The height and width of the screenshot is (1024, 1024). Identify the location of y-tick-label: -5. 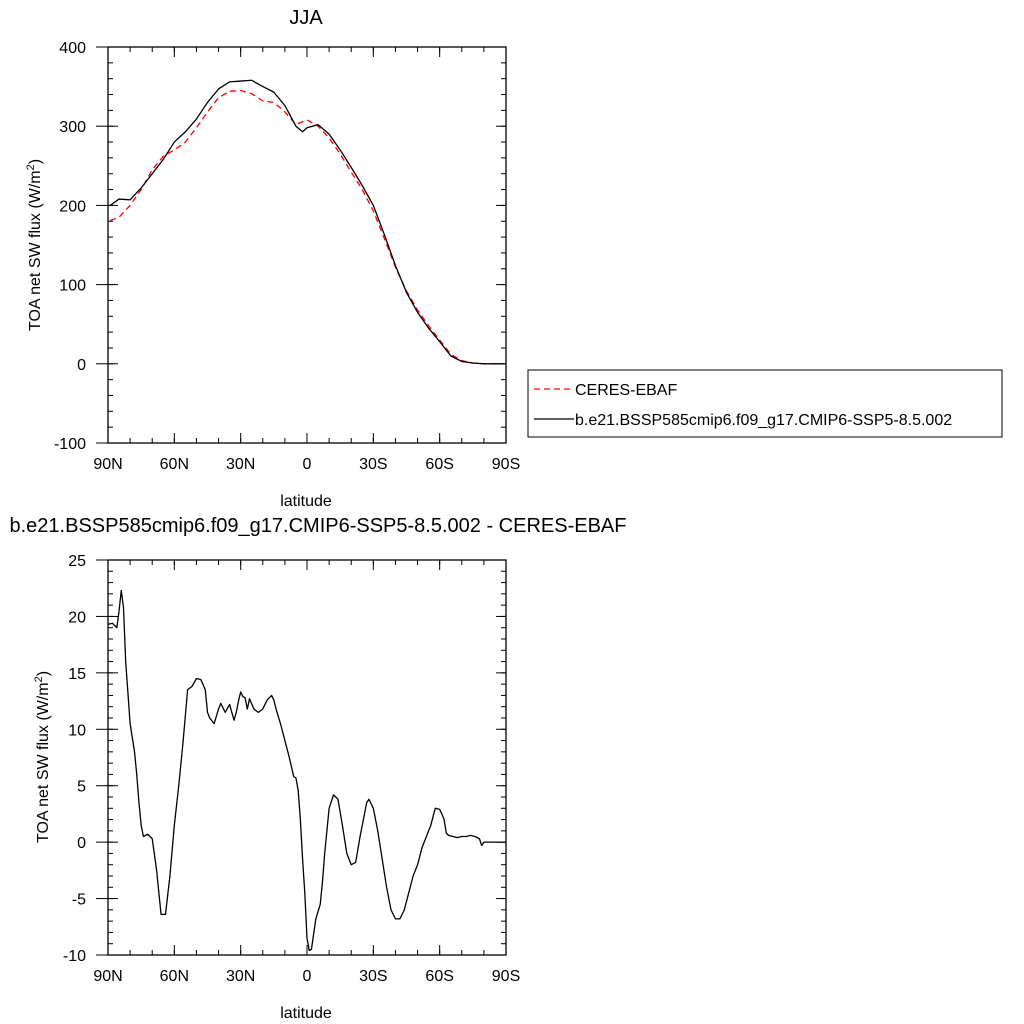
(79, 900).